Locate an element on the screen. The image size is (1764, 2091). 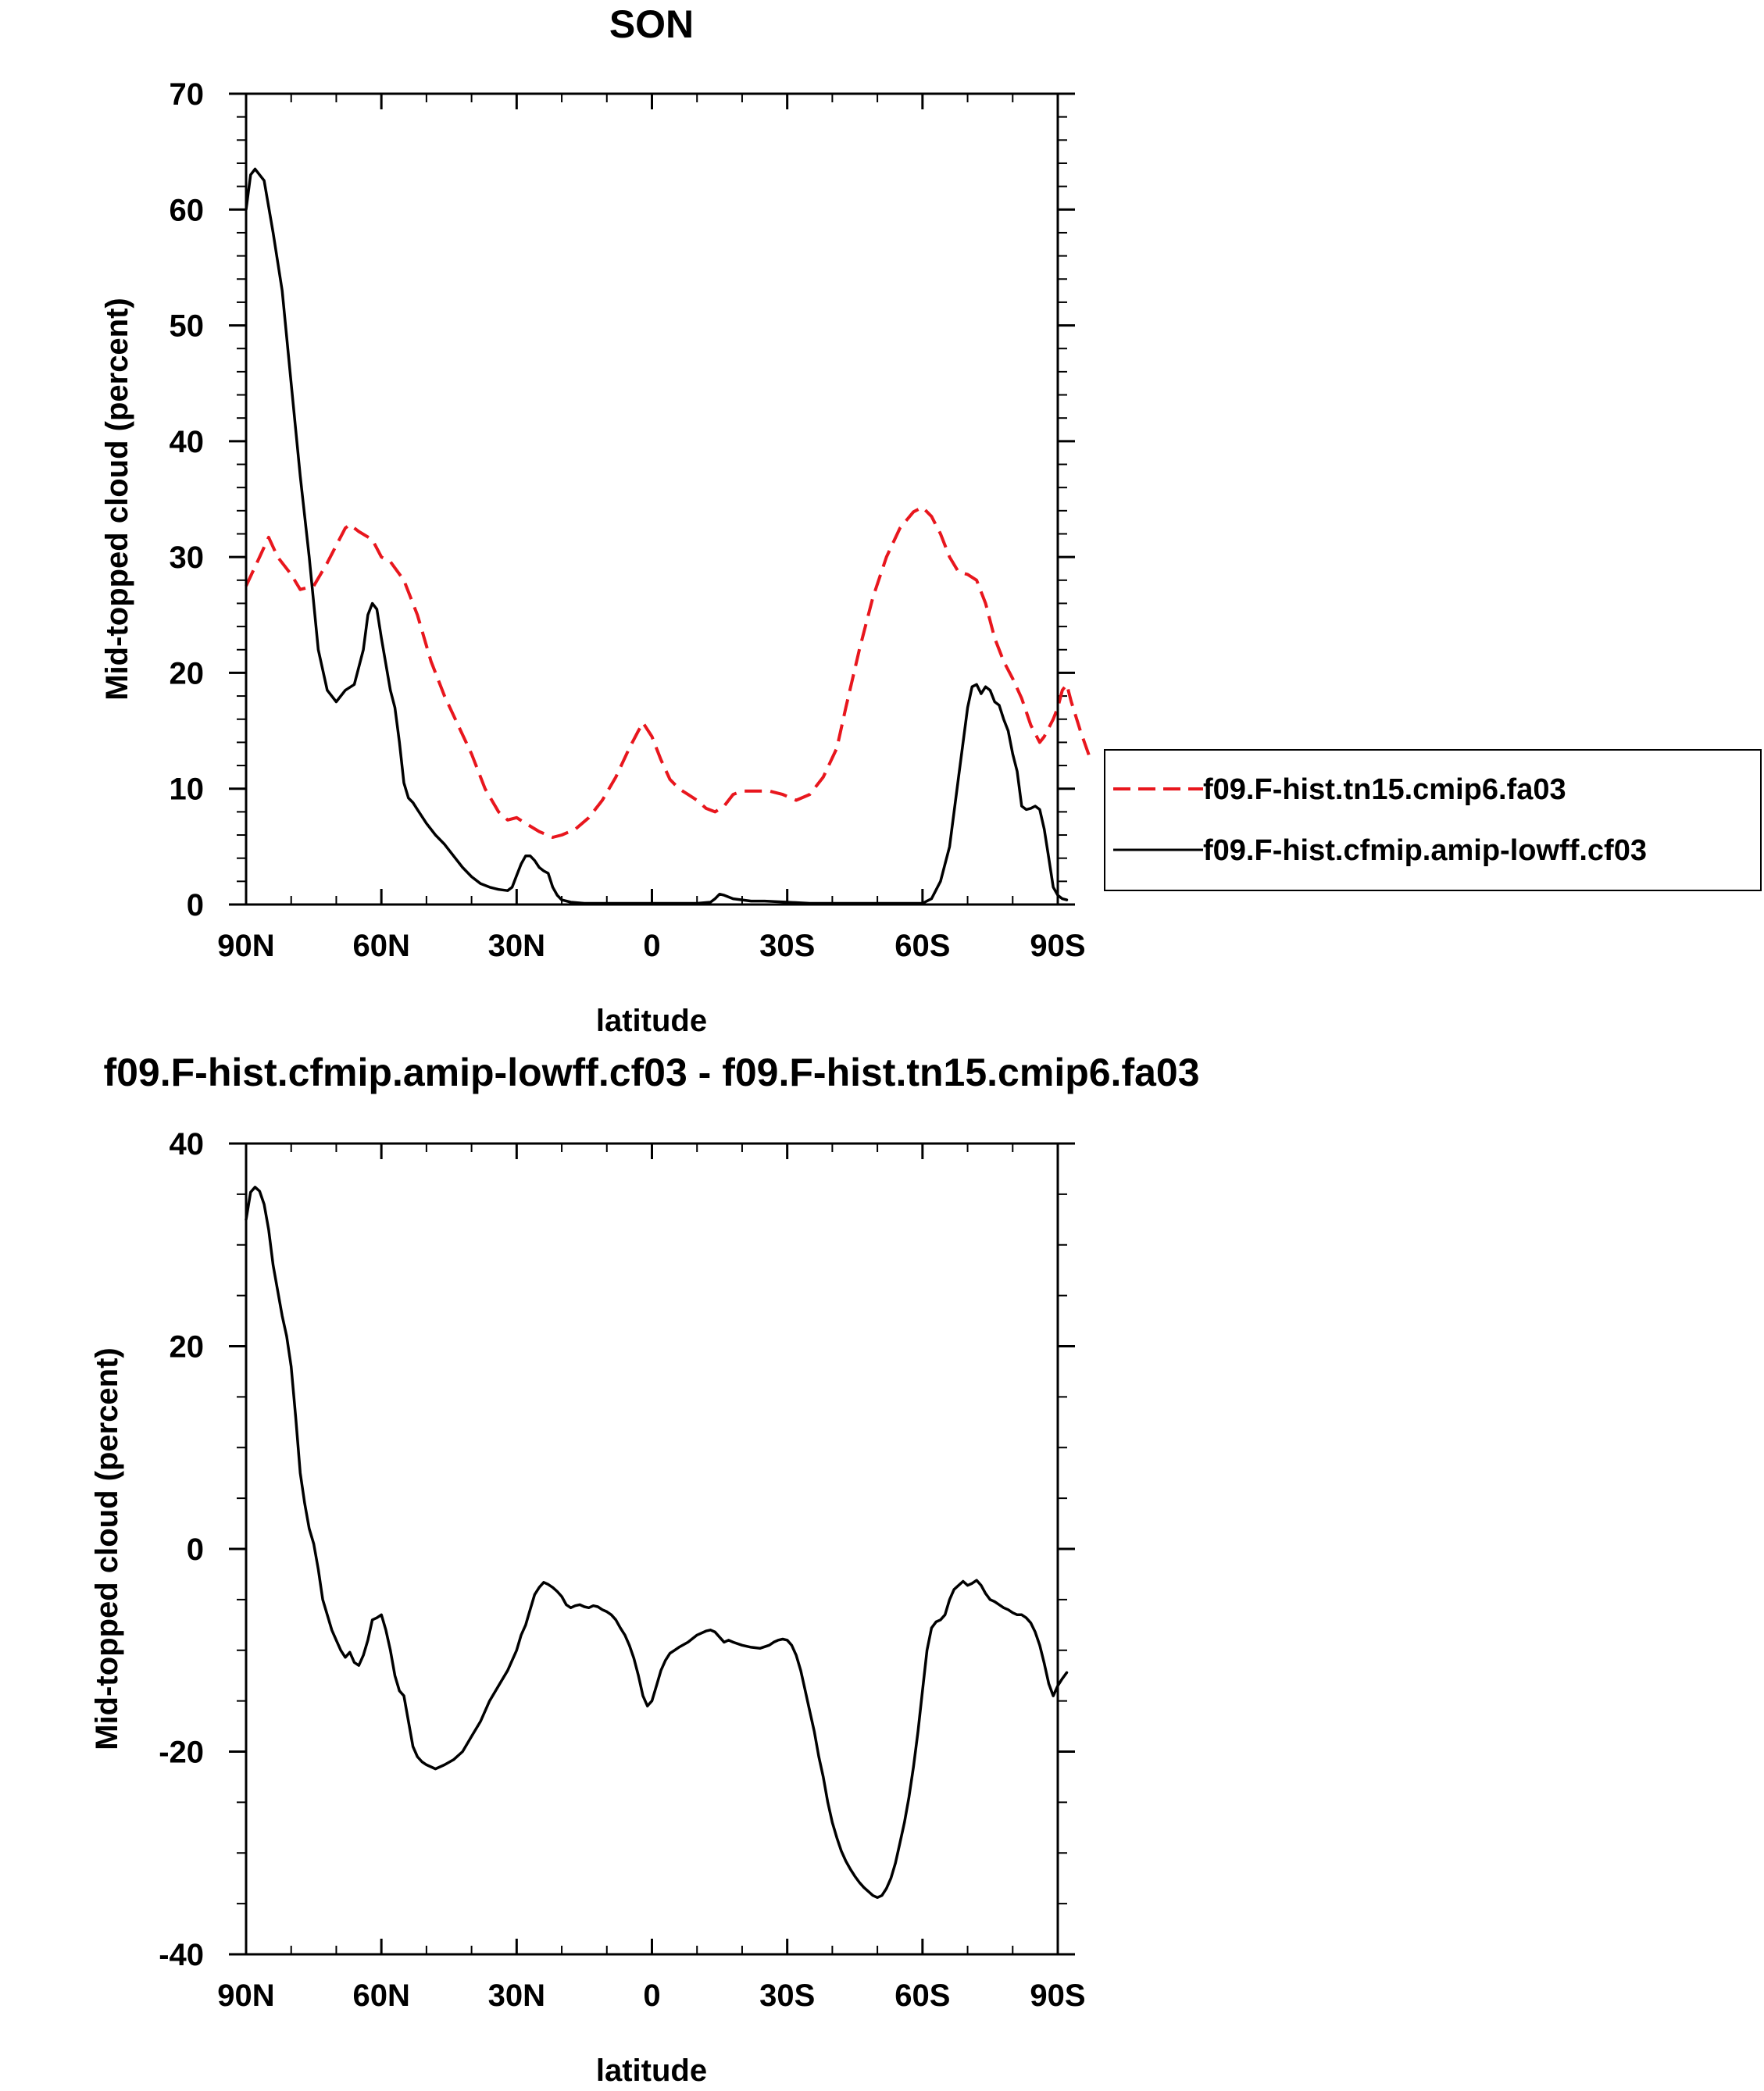
y-tick-label: -20 is located at coordinates (182, 1753).